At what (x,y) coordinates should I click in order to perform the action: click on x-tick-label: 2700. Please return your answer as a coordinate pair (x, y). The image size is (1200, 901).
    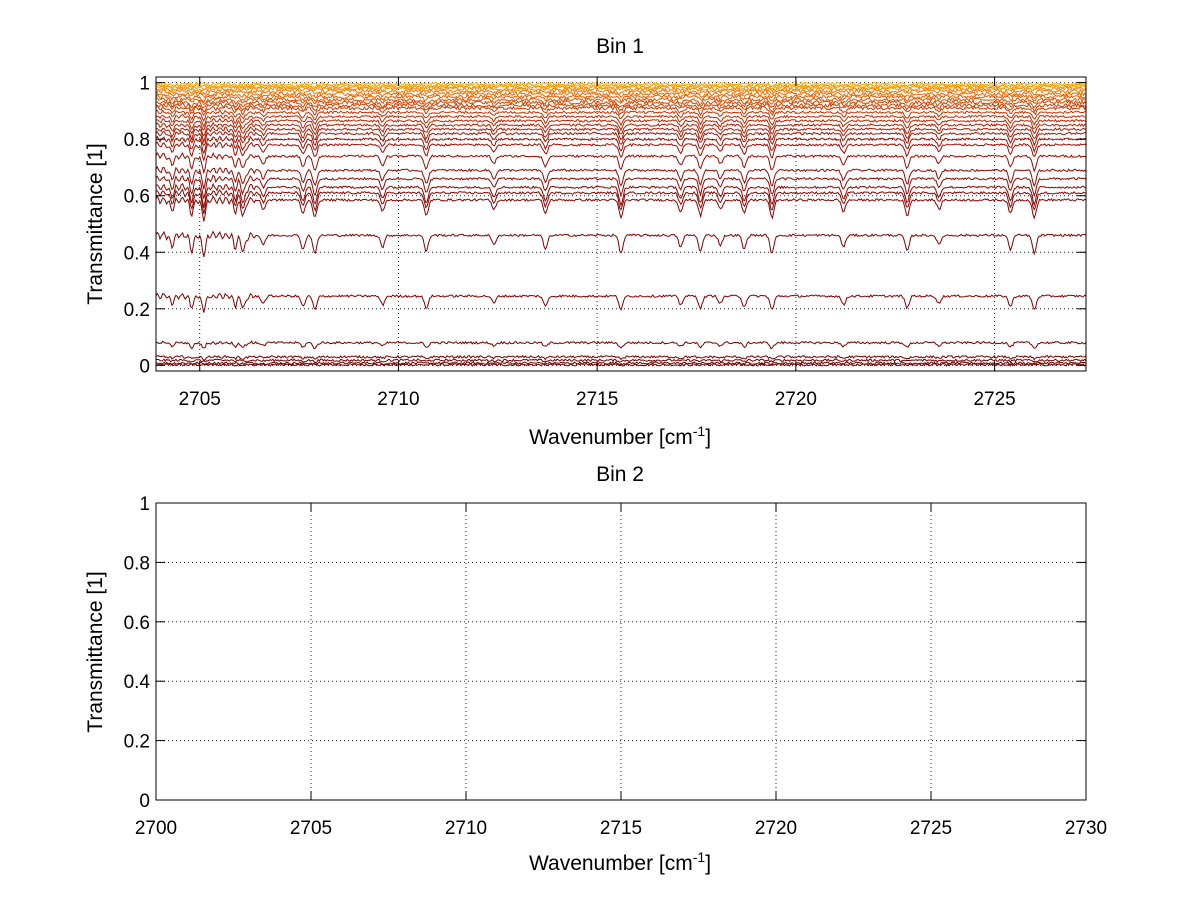
    Looking at the image, I should click on (156, 828).